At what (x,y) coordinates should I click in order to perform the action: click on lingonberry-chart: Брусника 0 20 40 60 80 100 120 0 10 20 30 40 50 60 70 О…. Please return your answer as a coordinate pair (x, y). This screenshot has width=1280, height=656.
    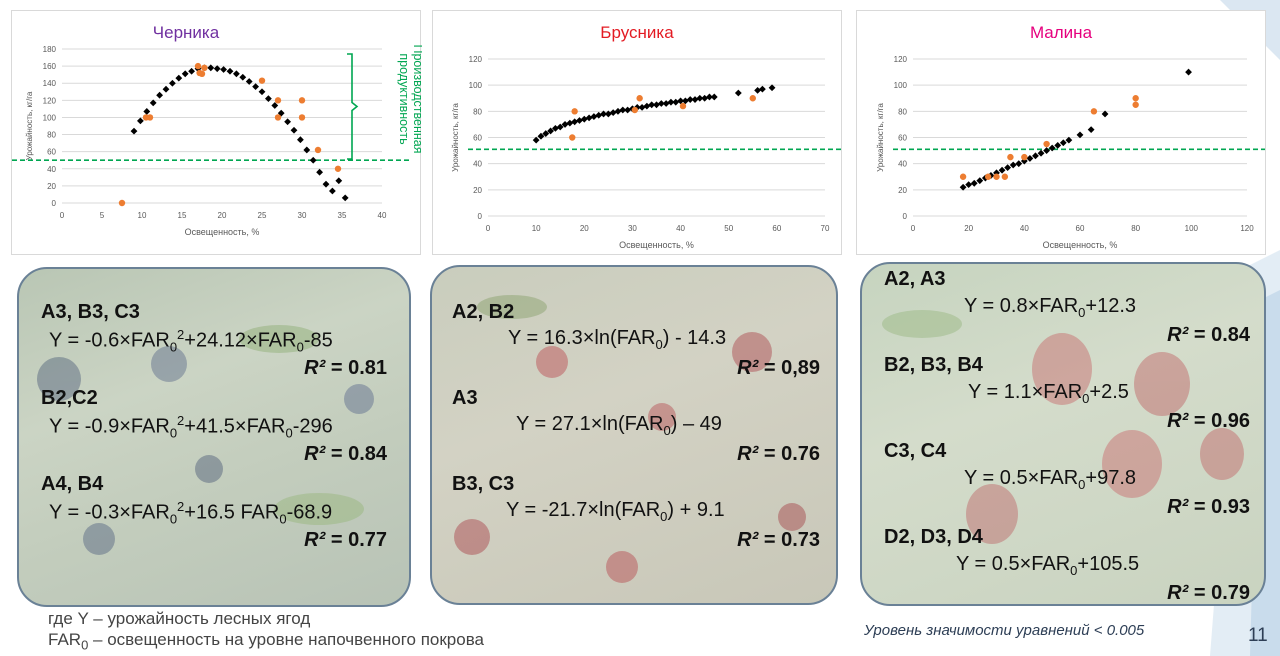
    Looking at the image, I should click on (637, 132).